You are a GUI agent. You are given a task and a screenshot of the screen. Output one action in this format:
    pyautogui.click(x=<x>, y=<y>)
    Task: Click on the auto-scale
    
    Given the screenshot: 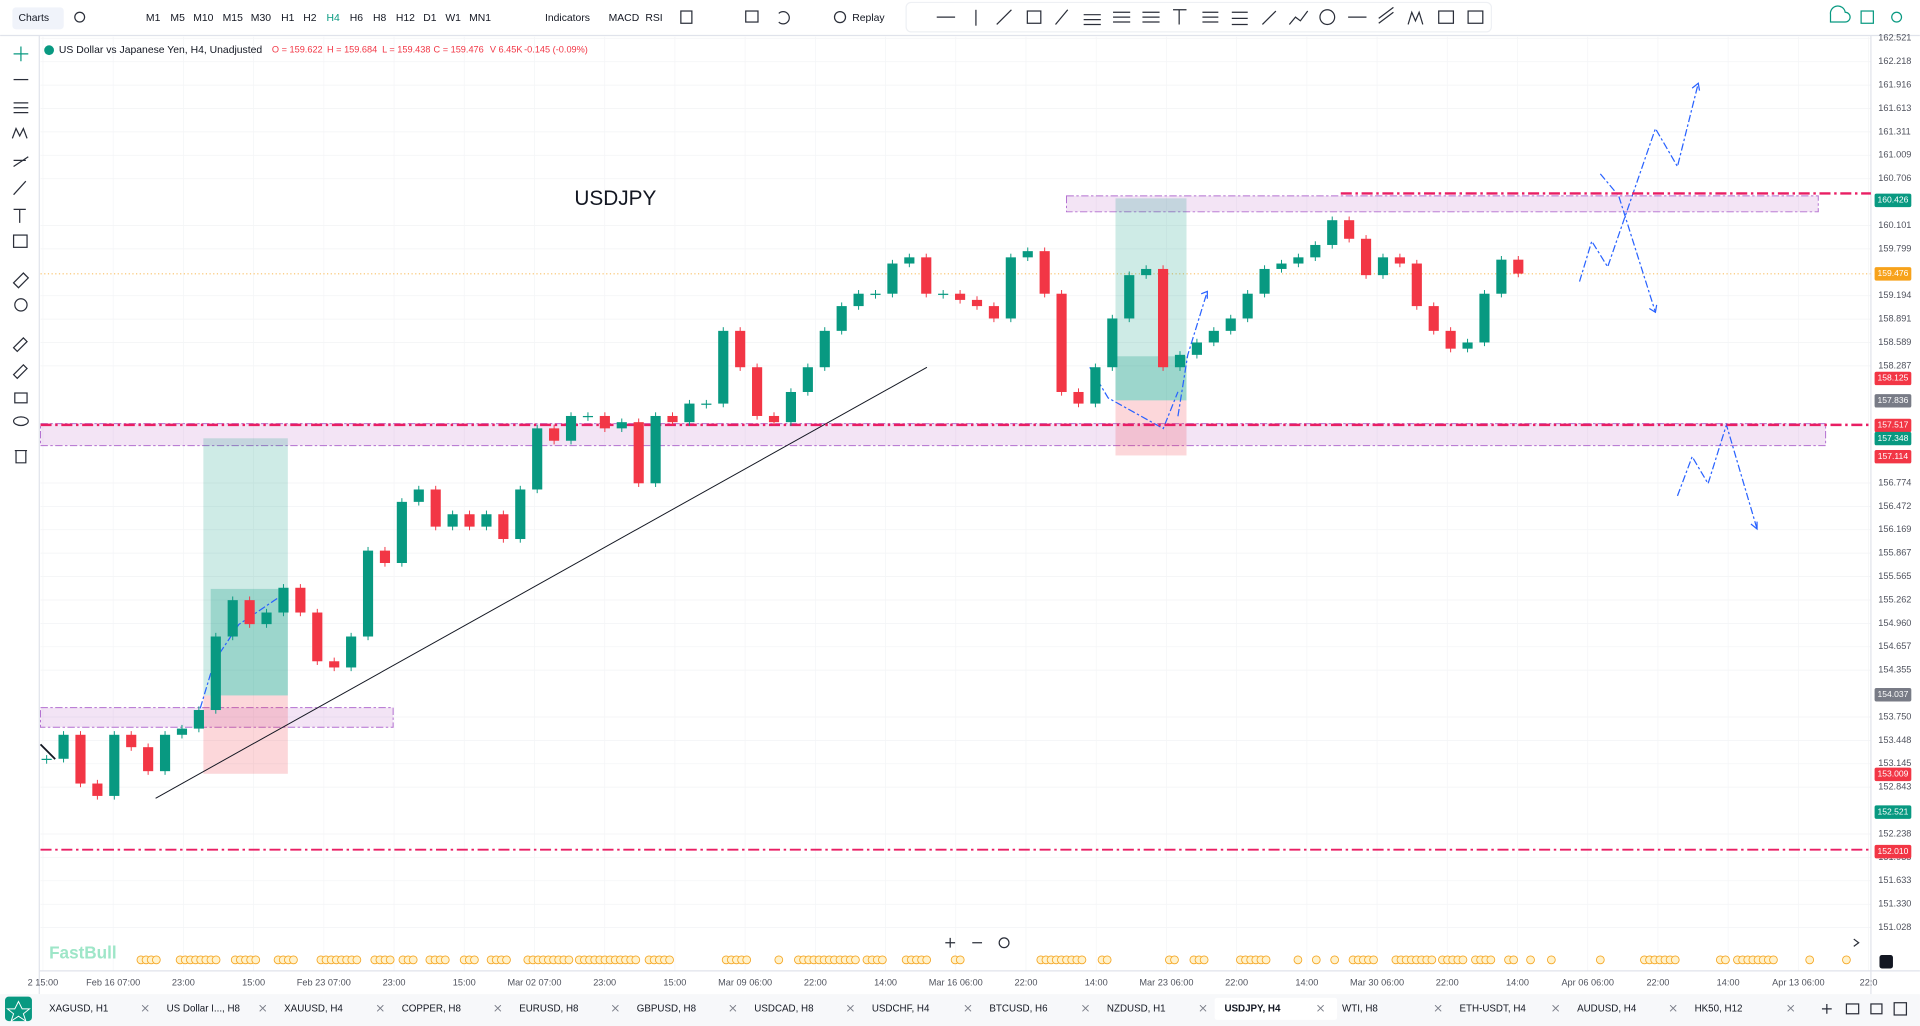 What is the action you would take?
    pyautogui.click(x=1886, y=961)
    